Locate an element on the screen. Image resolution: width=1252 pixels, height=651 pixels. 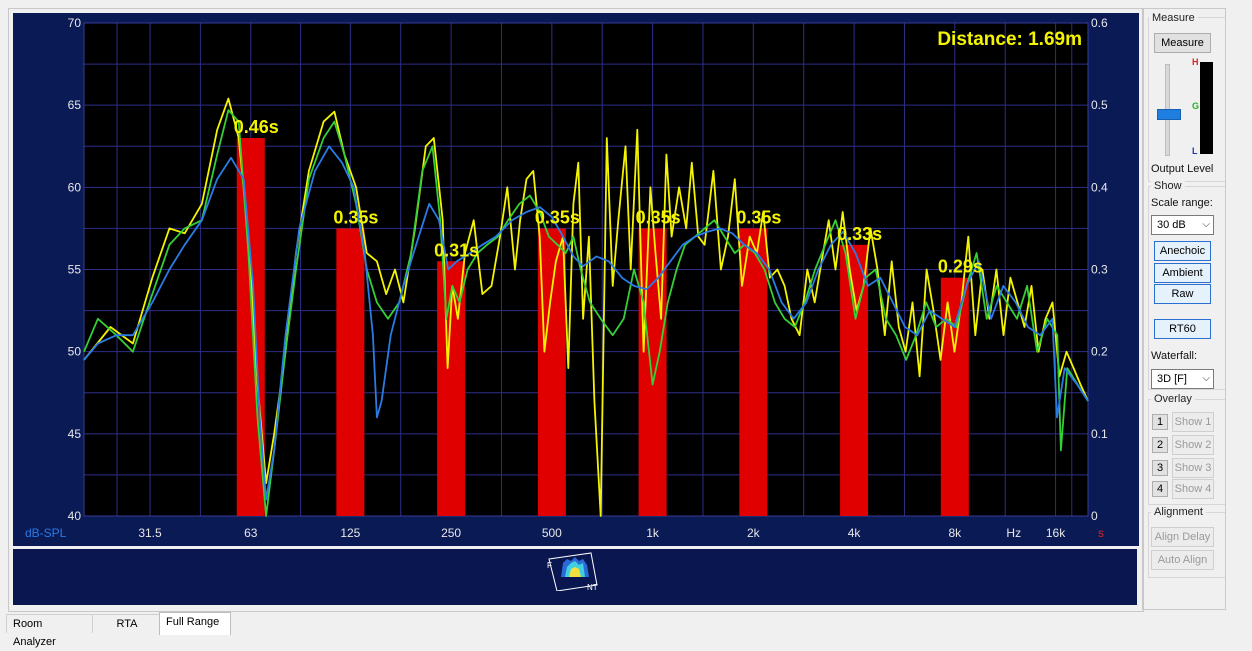
tab-room-analyzer: Room Analyzer is located at coordinates (49, 631).